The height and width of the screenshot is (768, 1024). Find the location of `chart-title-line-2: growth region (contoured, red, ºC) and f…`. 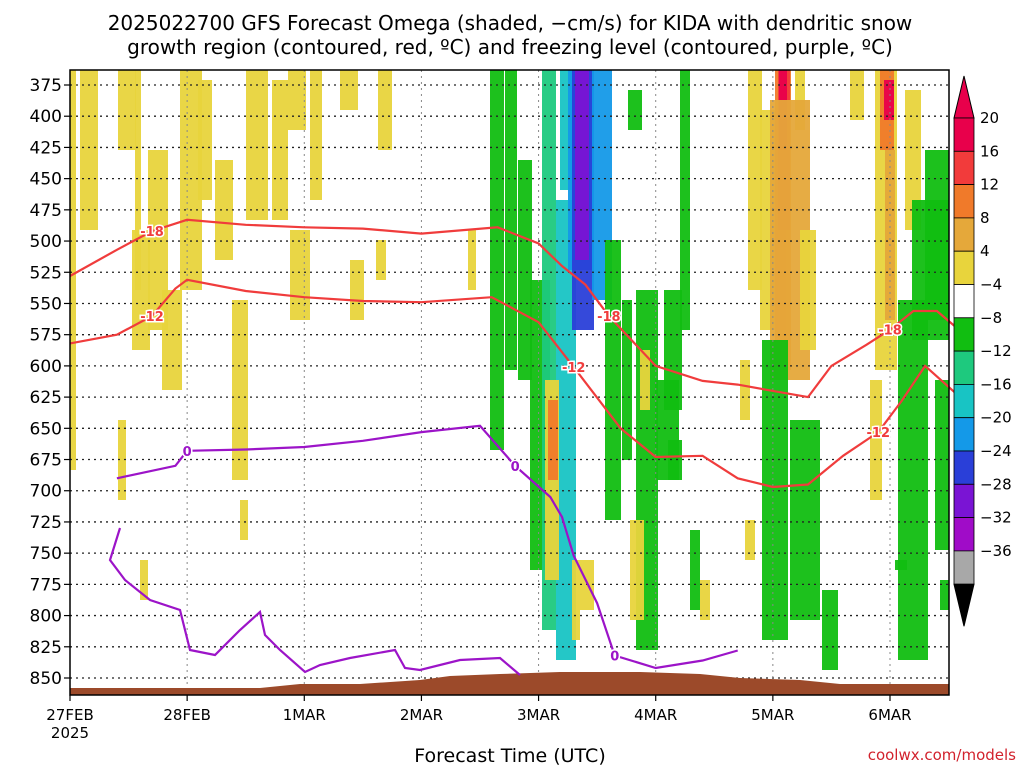

chart-title-line-2: growth region (contoured, red, ºC) and f… is located at coordinates (510, 47).